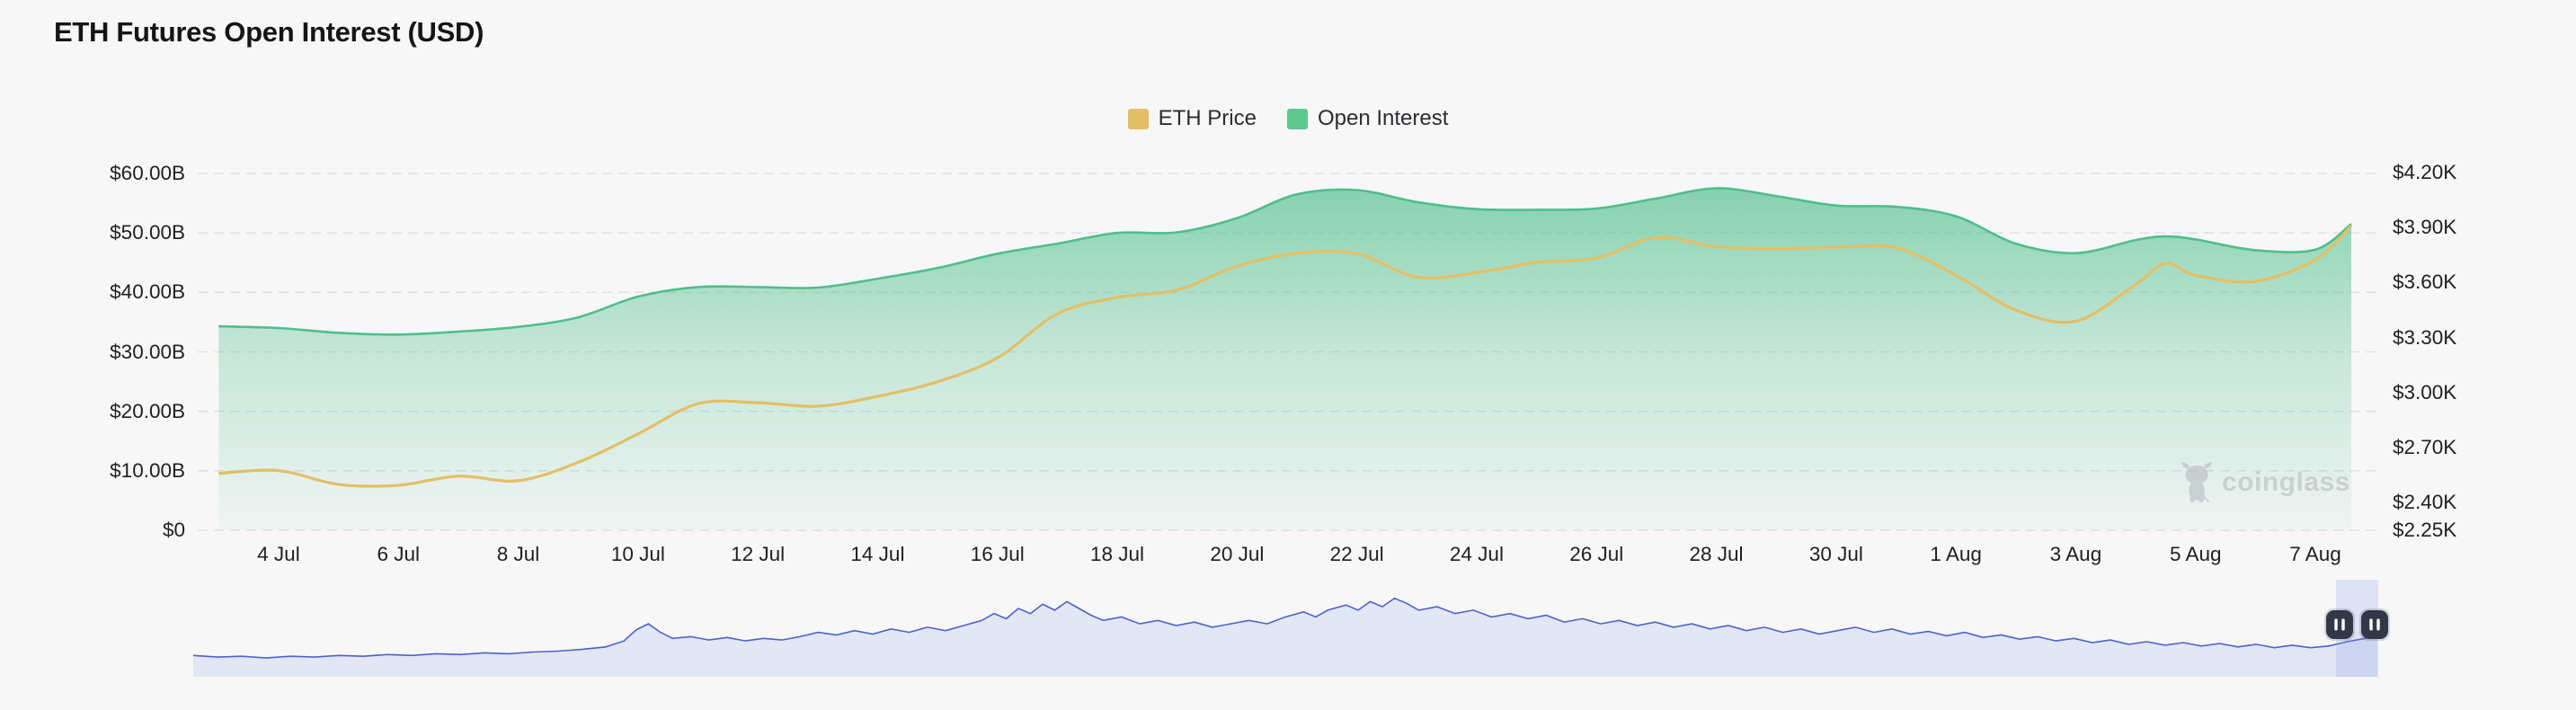  What do you see at coordinates (147, 173) in the screenshot?
I see `y-axis-label-left: $60.00B` at bounding box center [147, 173].